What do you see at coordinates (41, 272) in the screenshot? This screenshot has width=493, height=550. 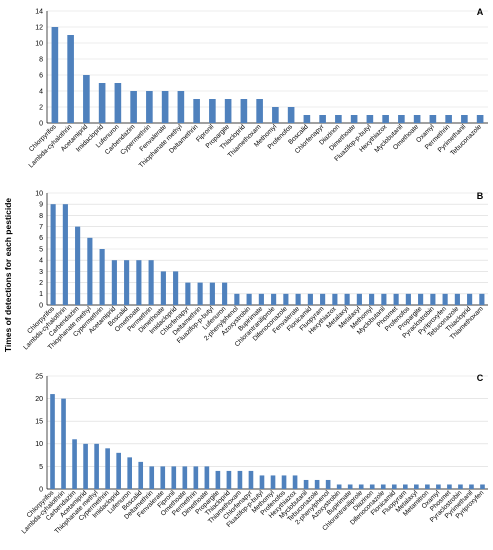 I see `y-tick-label: 3` at bounding box center [41, 272].